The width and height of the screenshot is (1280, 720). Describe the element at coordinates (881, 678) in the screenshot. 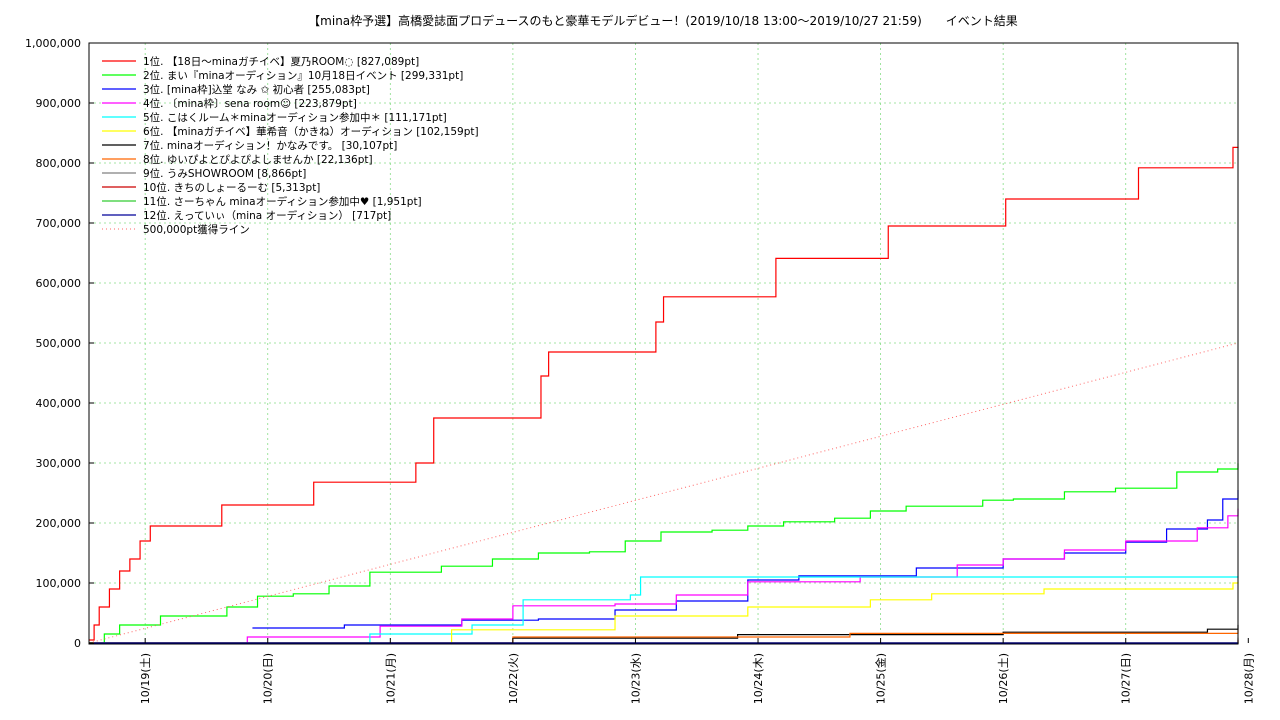

I see `x-tick-label: 10/25(金)` at that location.